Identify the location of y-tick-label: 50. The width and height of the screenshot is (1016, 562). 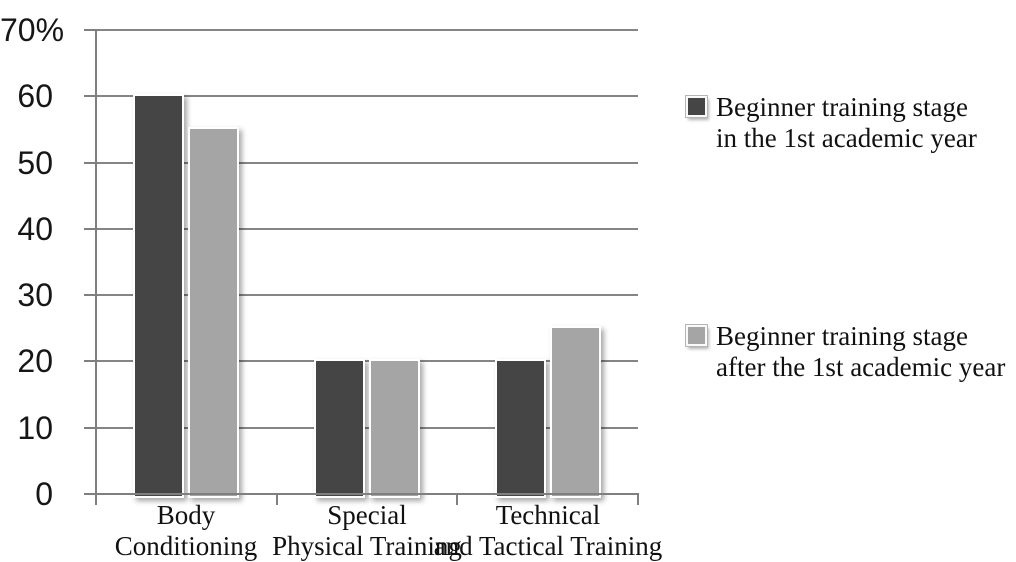
(35, 163).